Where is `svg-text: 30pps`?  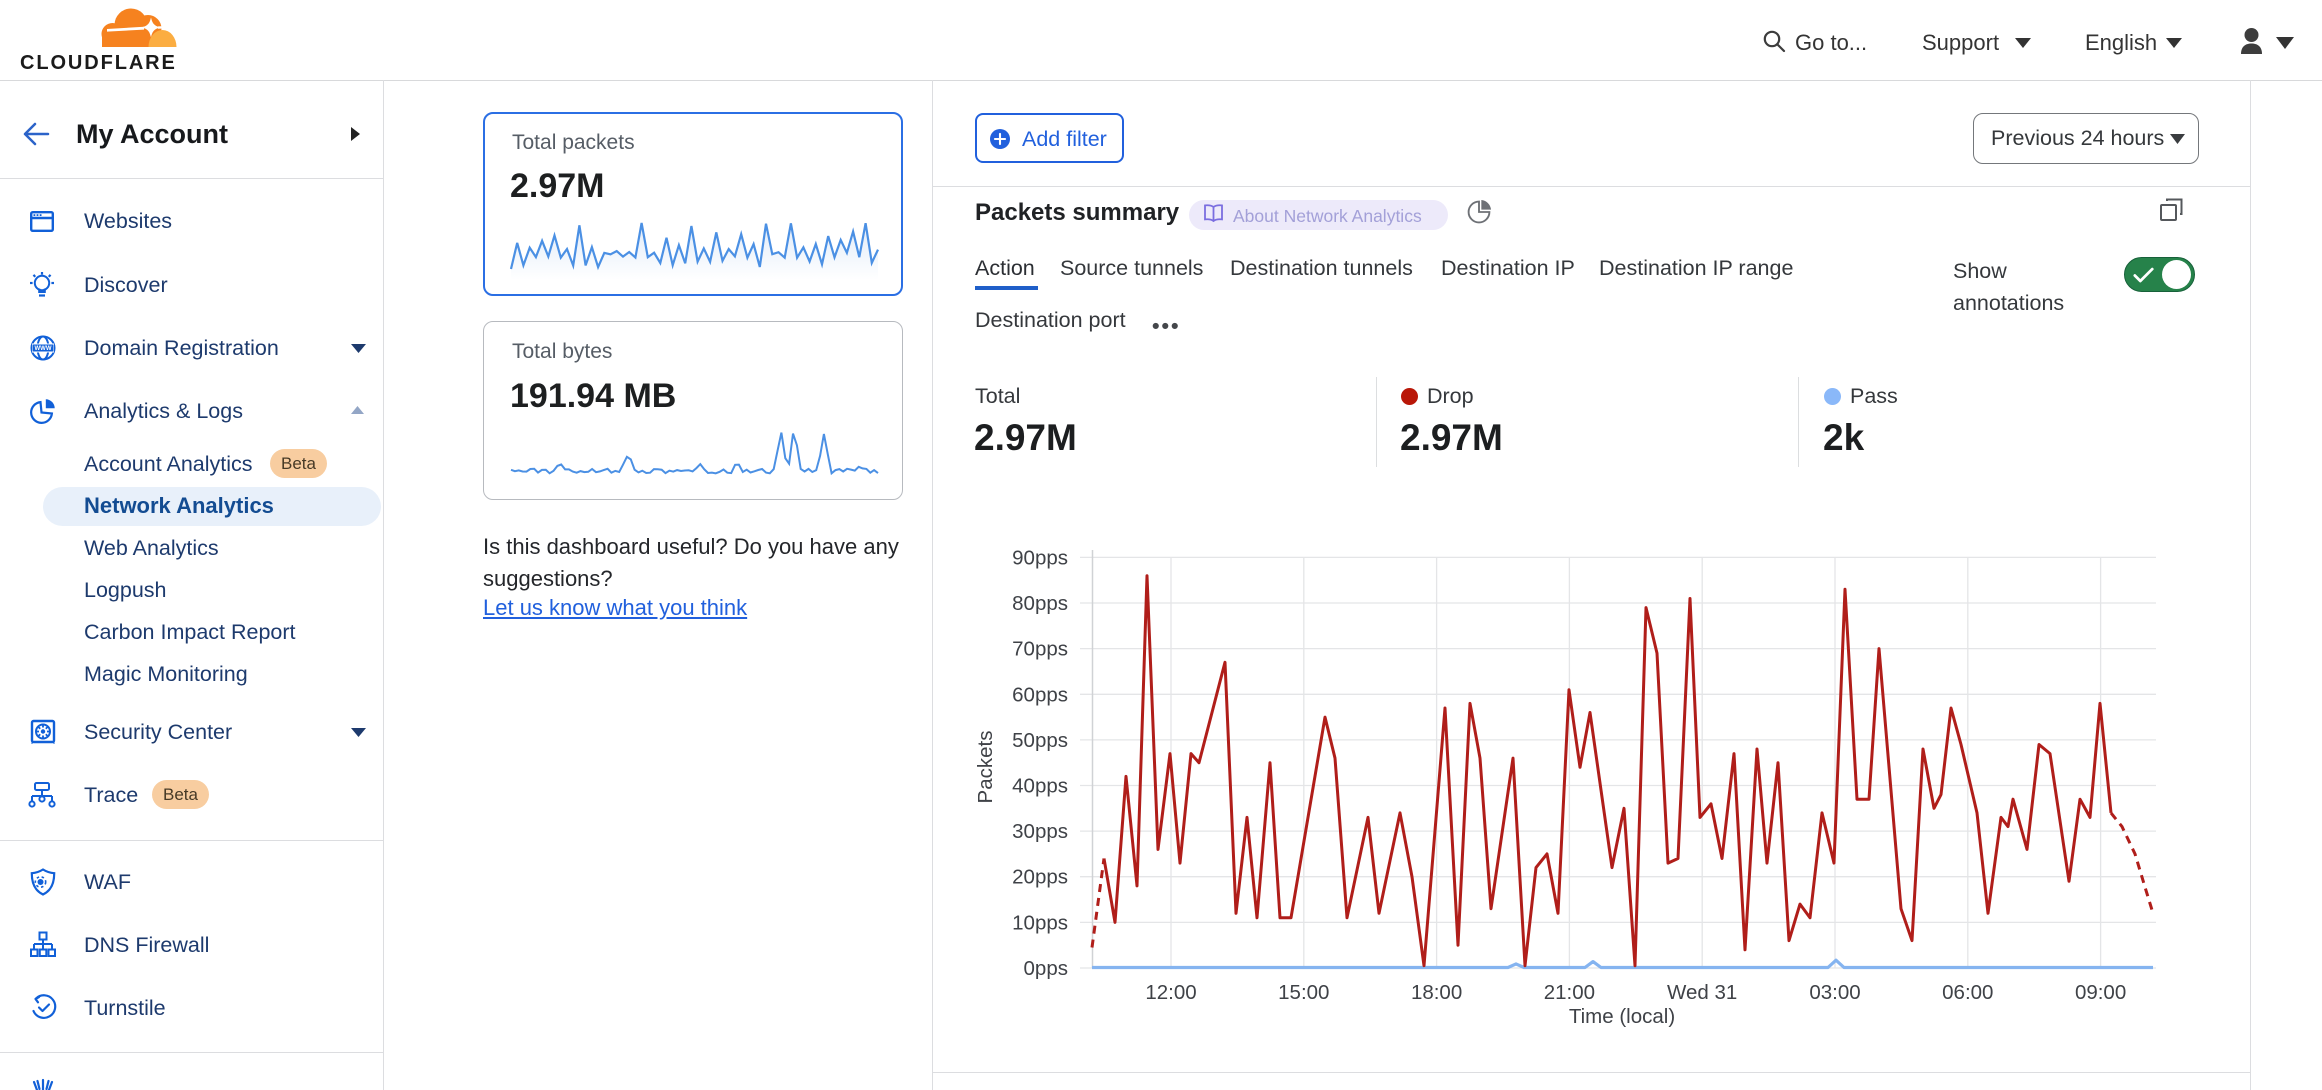
svg-text: 30pps is located at coordinates (1040, 831).